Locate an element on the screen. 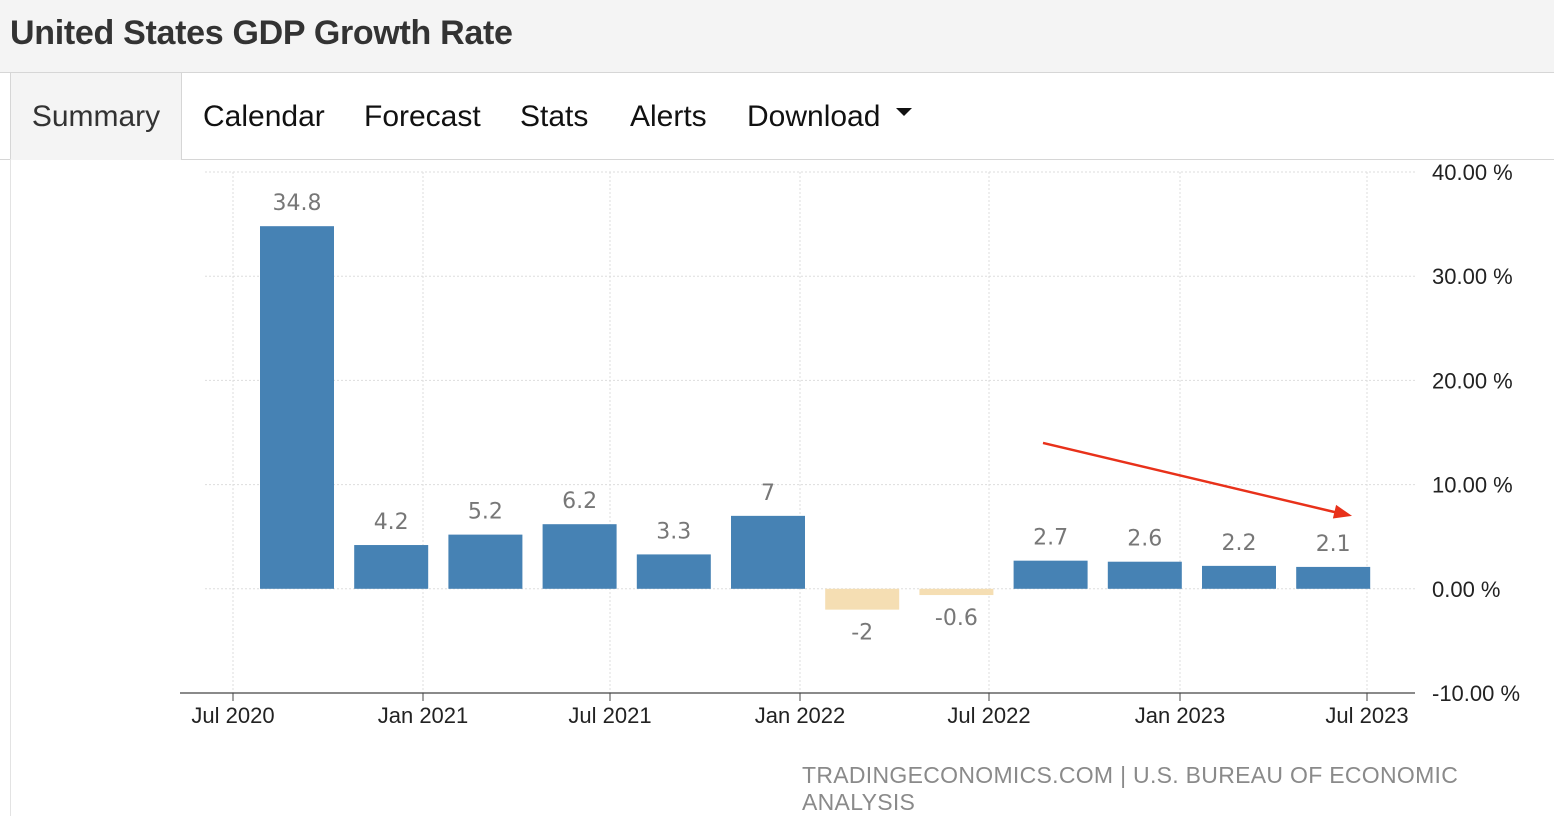 This screenshot has width=1554, height=816. bar-q4-2021 is located at coordinates (768, 552).